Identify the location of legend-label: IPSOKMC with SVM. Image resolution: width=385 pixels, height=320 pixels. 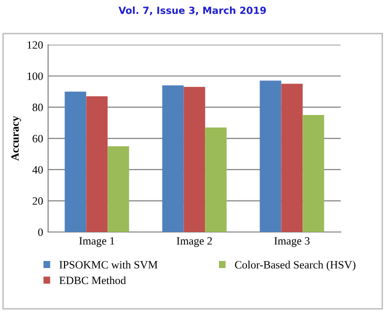
(108, 264).